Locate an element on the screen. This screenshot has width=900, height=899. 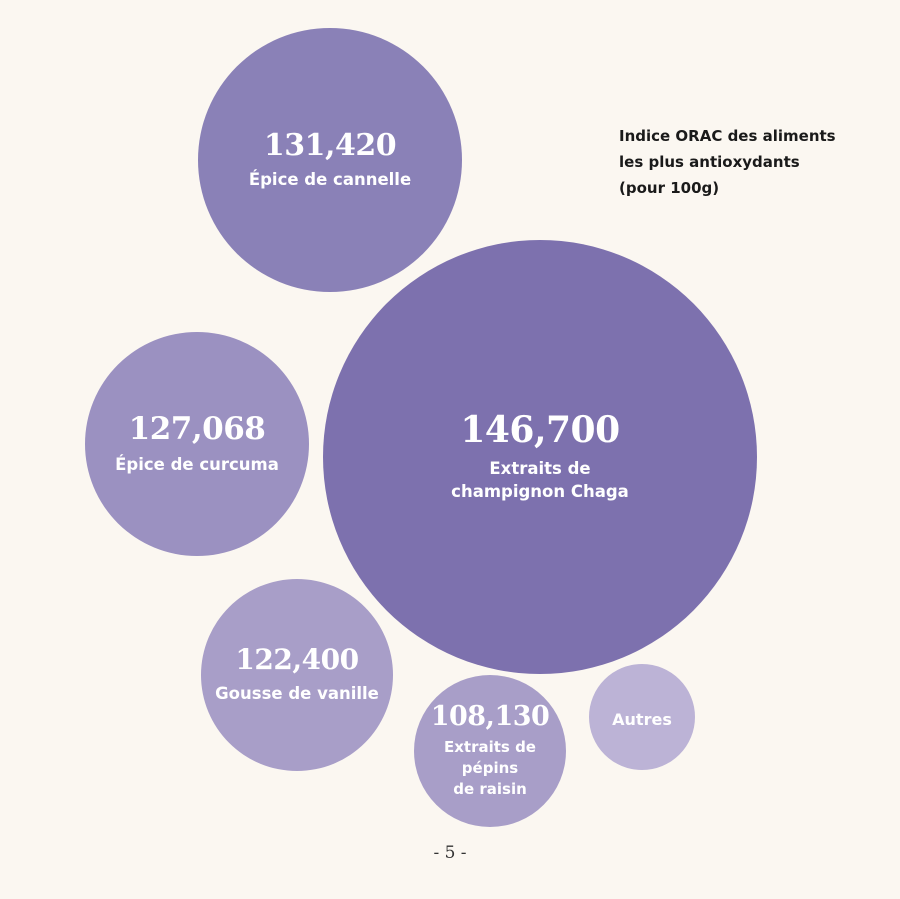
bubble-label: Extraits de champignon Chaga is located at coordinates (540, 479).